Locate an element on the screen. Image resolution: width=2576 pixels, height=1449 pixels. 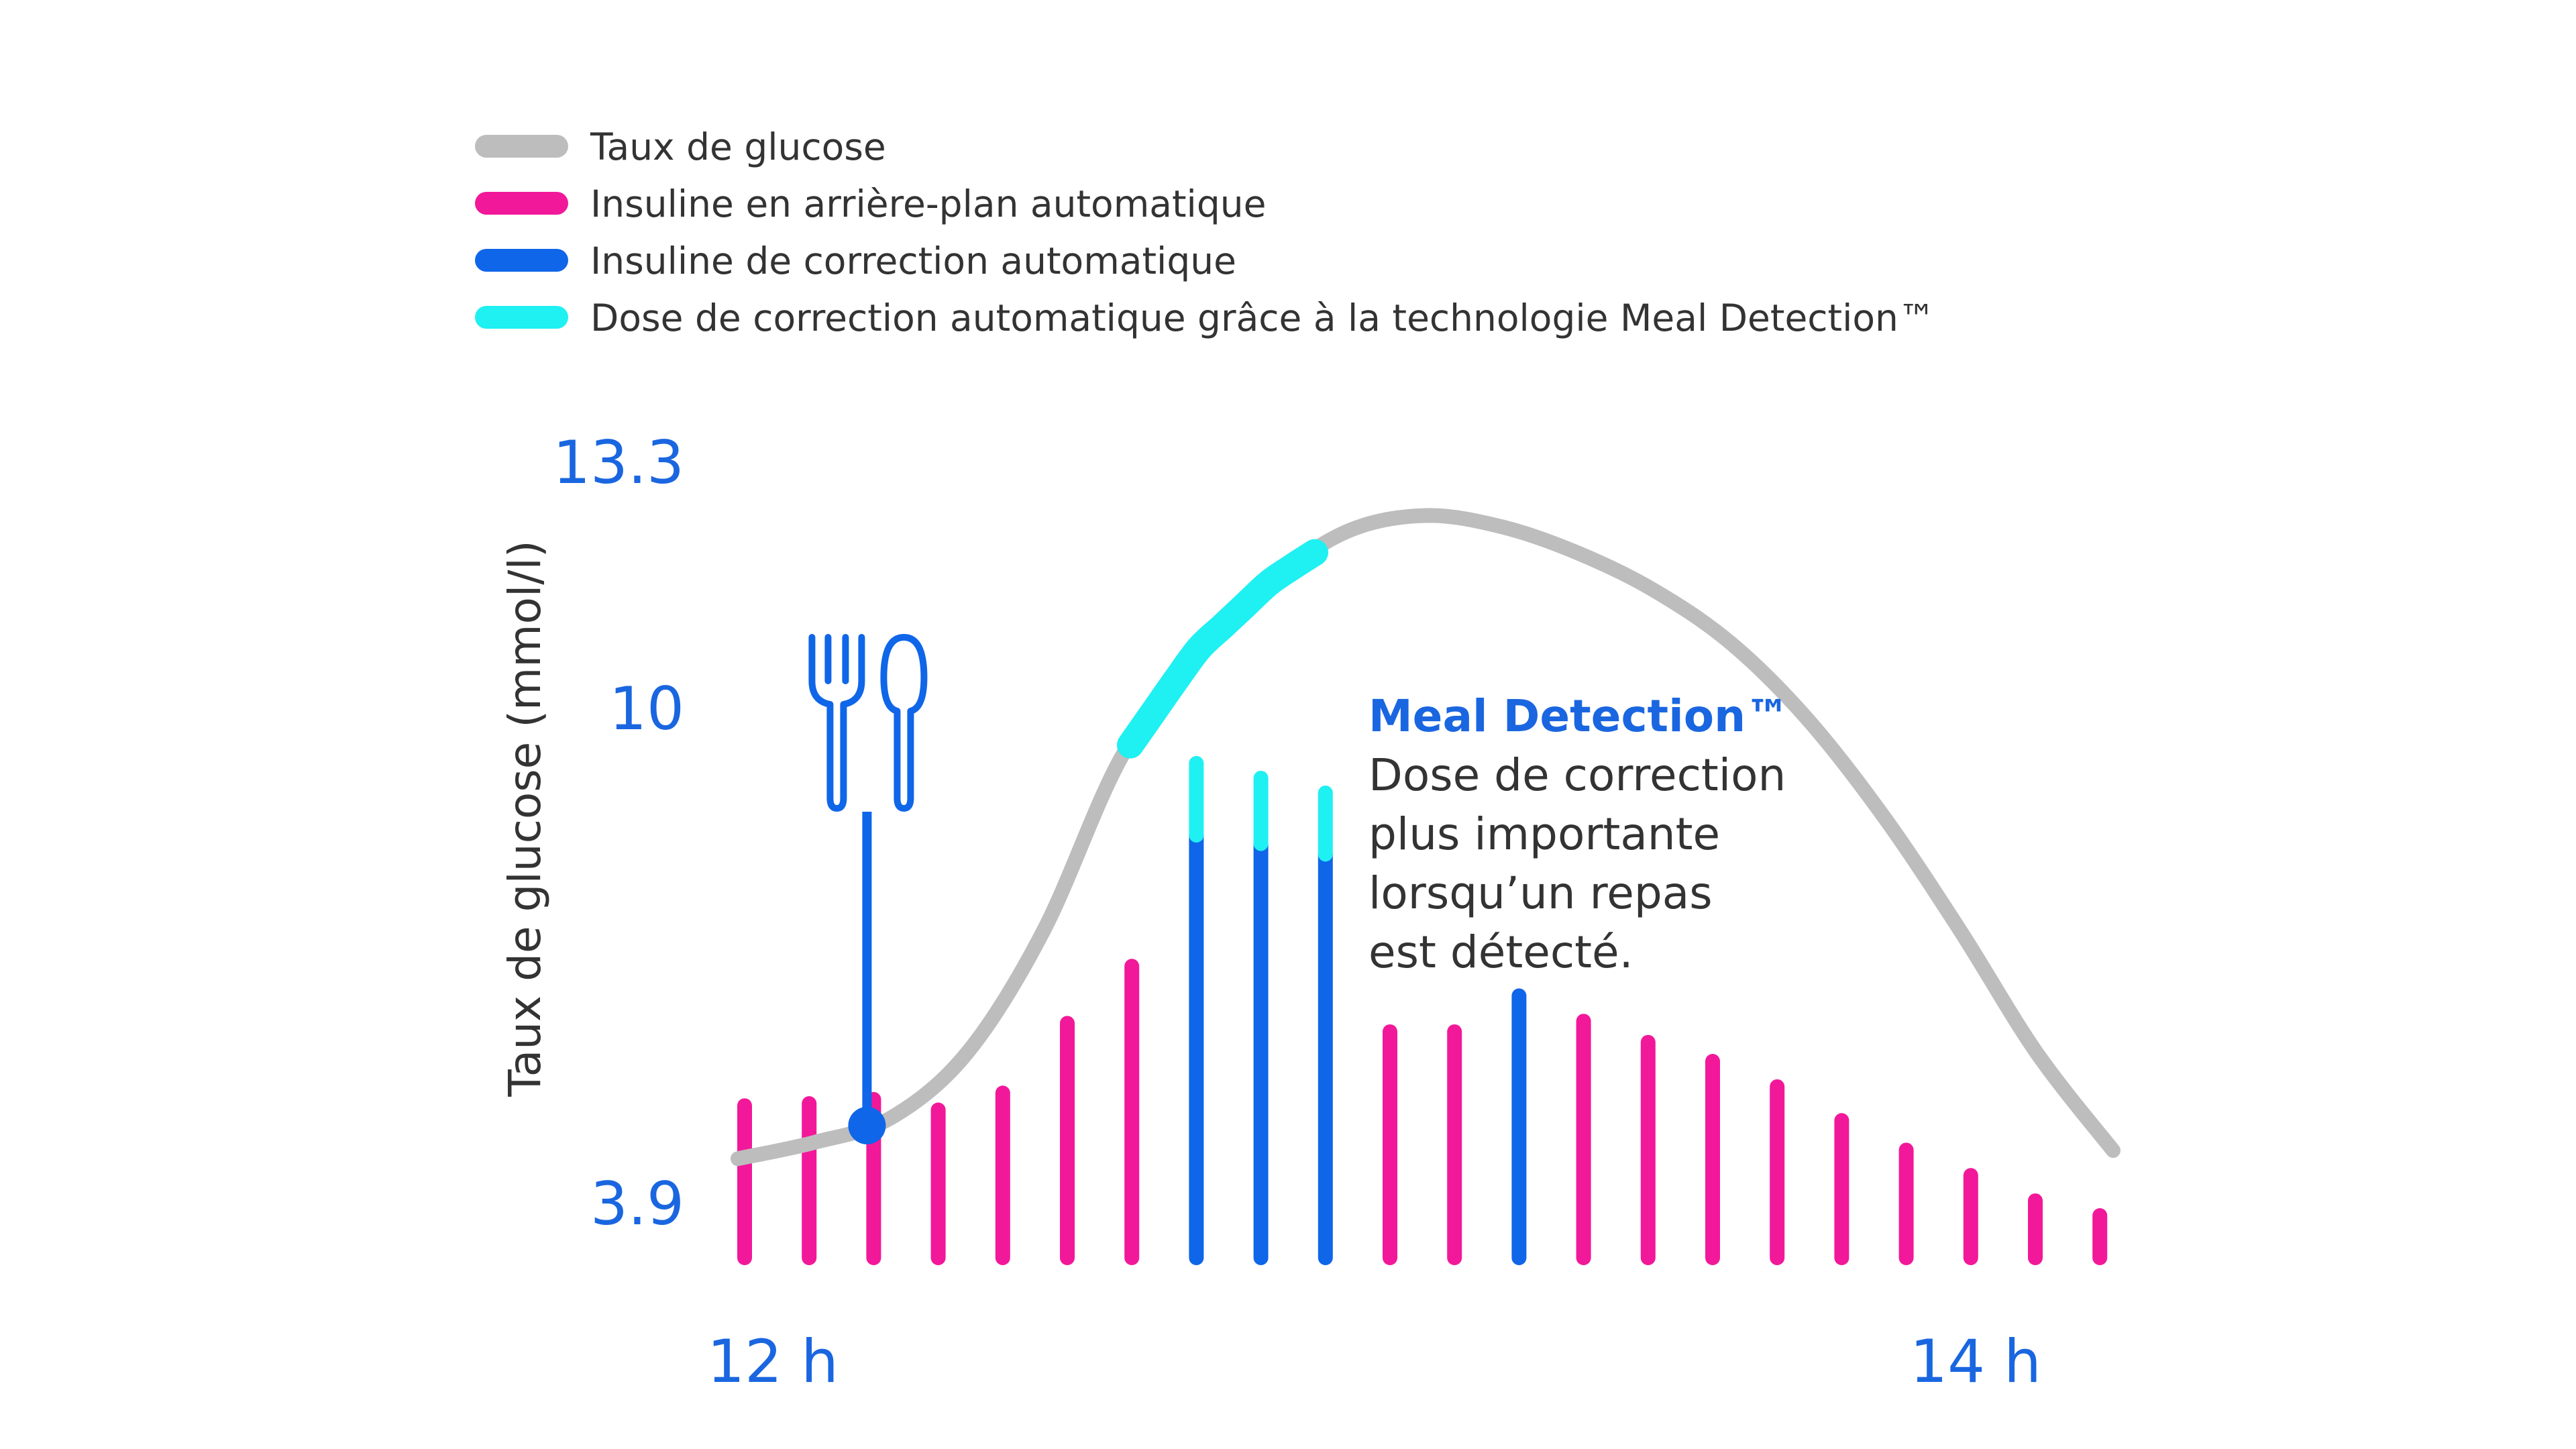
y-tick-13-3: 13.3 is located at coordinates (618, 462).